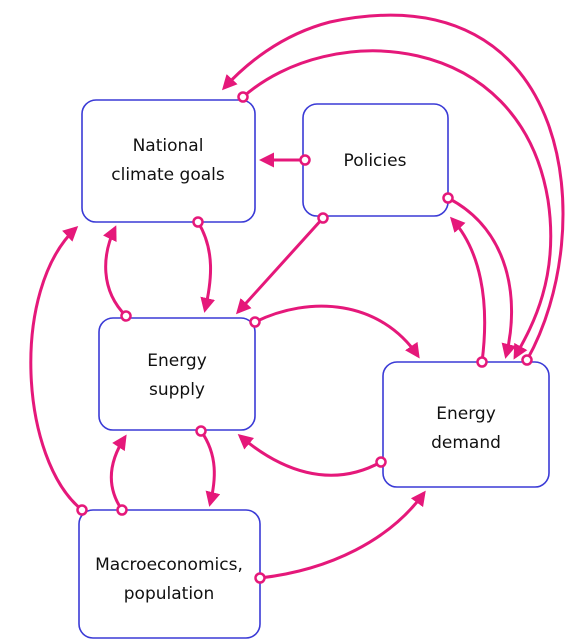  I want to click on node-label: Policies, so click(375, 161).